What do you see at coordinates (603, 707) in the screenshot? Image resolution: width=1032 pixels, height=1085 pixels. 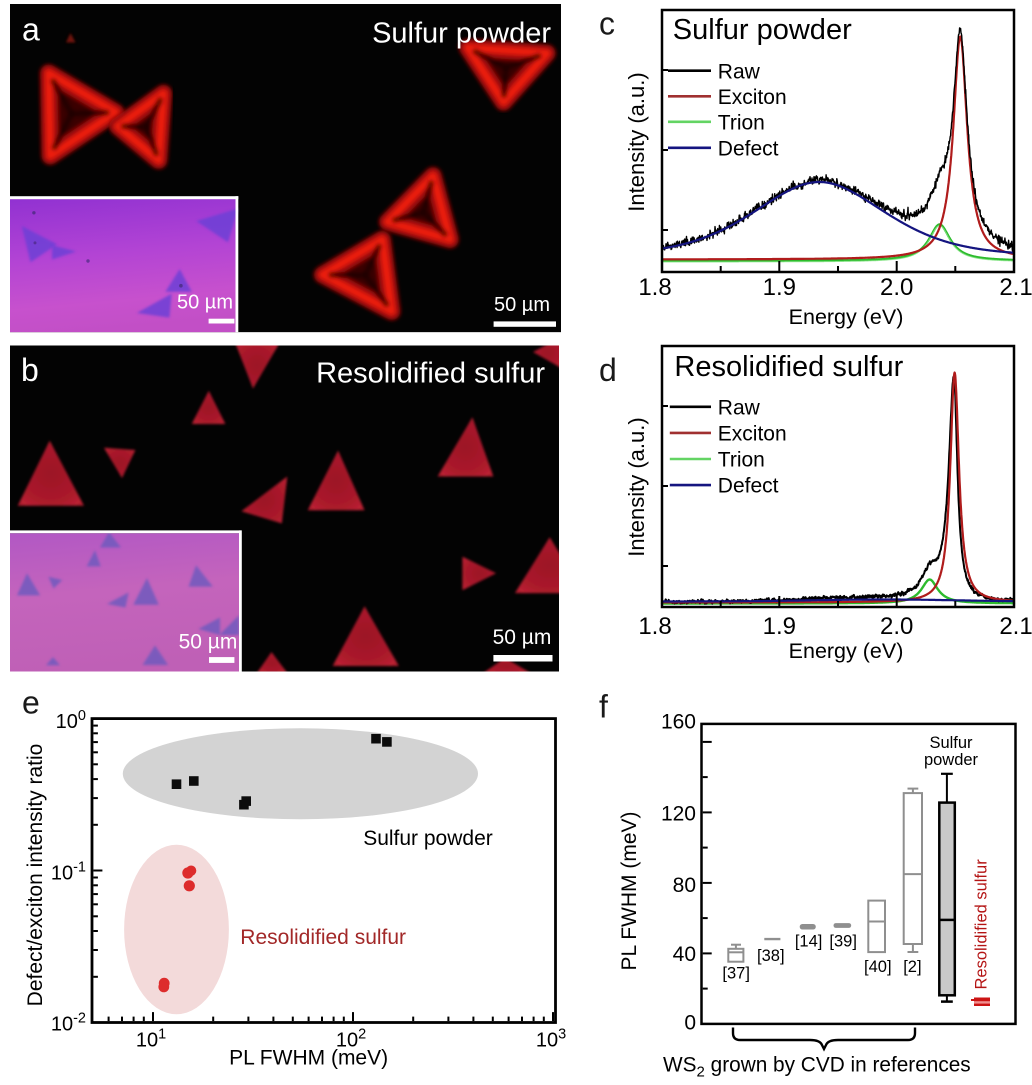 I see `svg-text: f` at bounding box center [603, 707].